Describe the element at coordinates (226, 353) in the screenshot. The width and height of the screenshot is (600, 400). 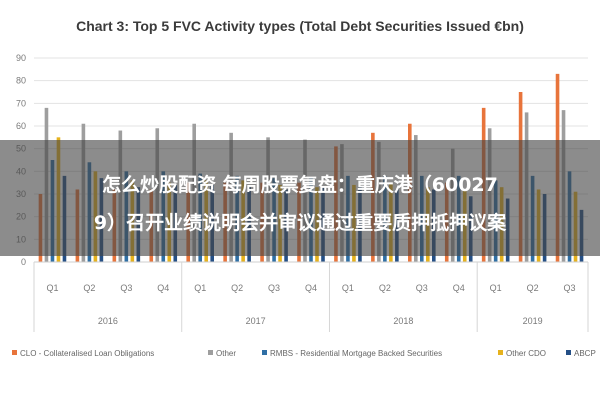
I see `legend-label: Other` at that location.